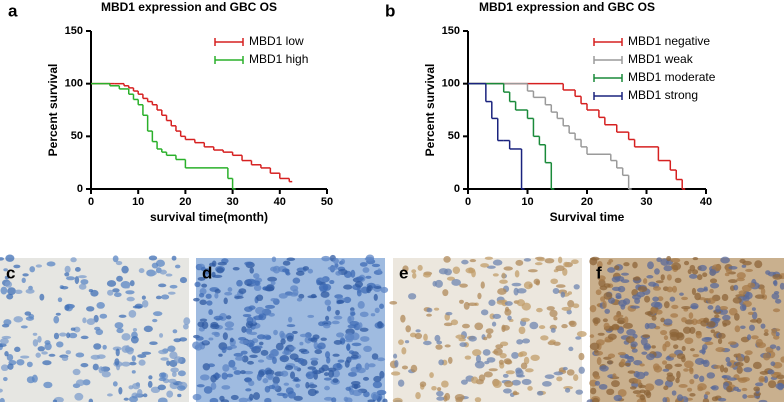  What do you see at coordinates (550, 136) in the screenshot?
I see `survival-curve` at bounding box center [550, 136].